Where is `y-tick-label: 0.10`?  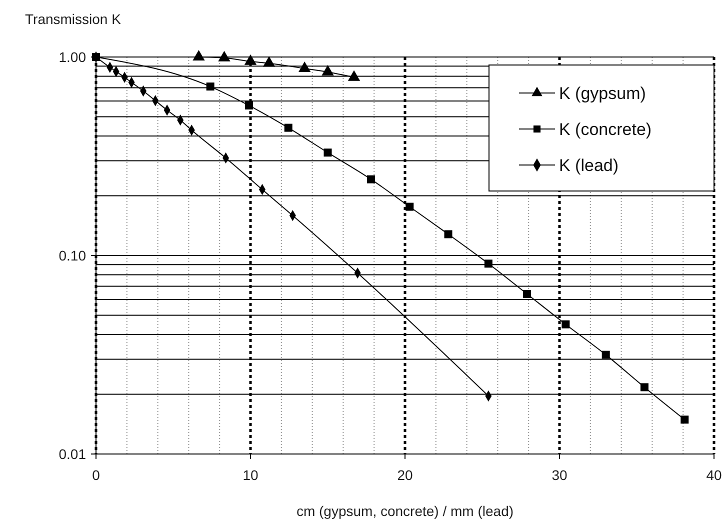 y-tick-label: 0.10 is located at coordinates (72, 256).